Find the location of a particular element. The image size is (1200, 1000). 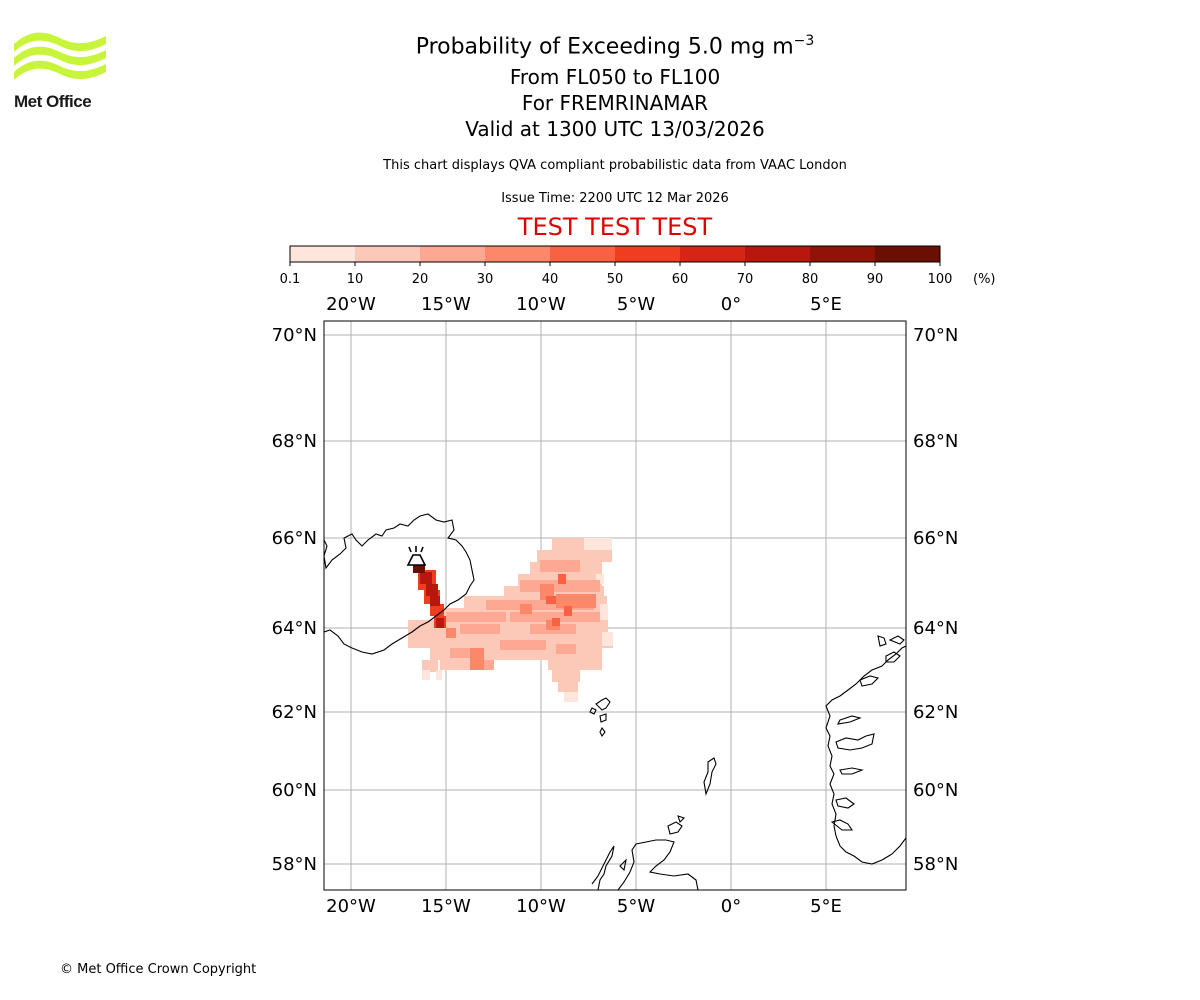

colorbar-unit: (%) is located at coordinates (984, 279).